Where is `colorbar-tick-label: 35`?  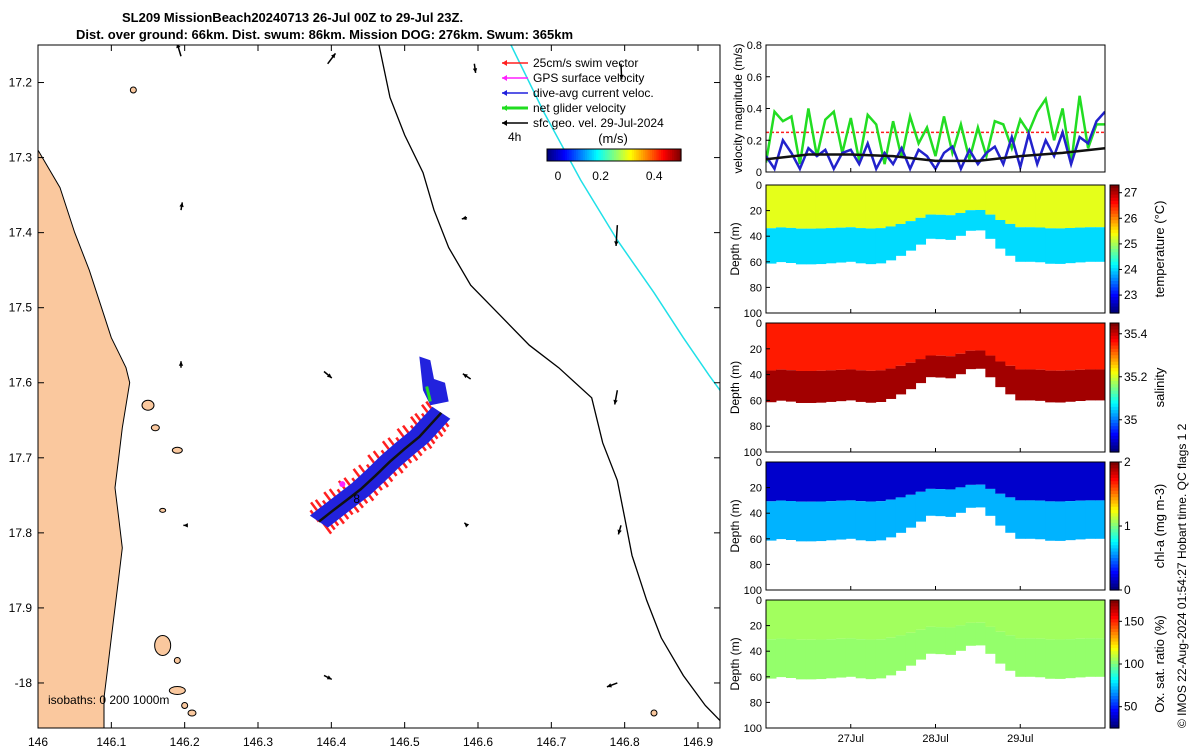
colorbar-tick-label: 35 is located at coordinates (1131, 420).